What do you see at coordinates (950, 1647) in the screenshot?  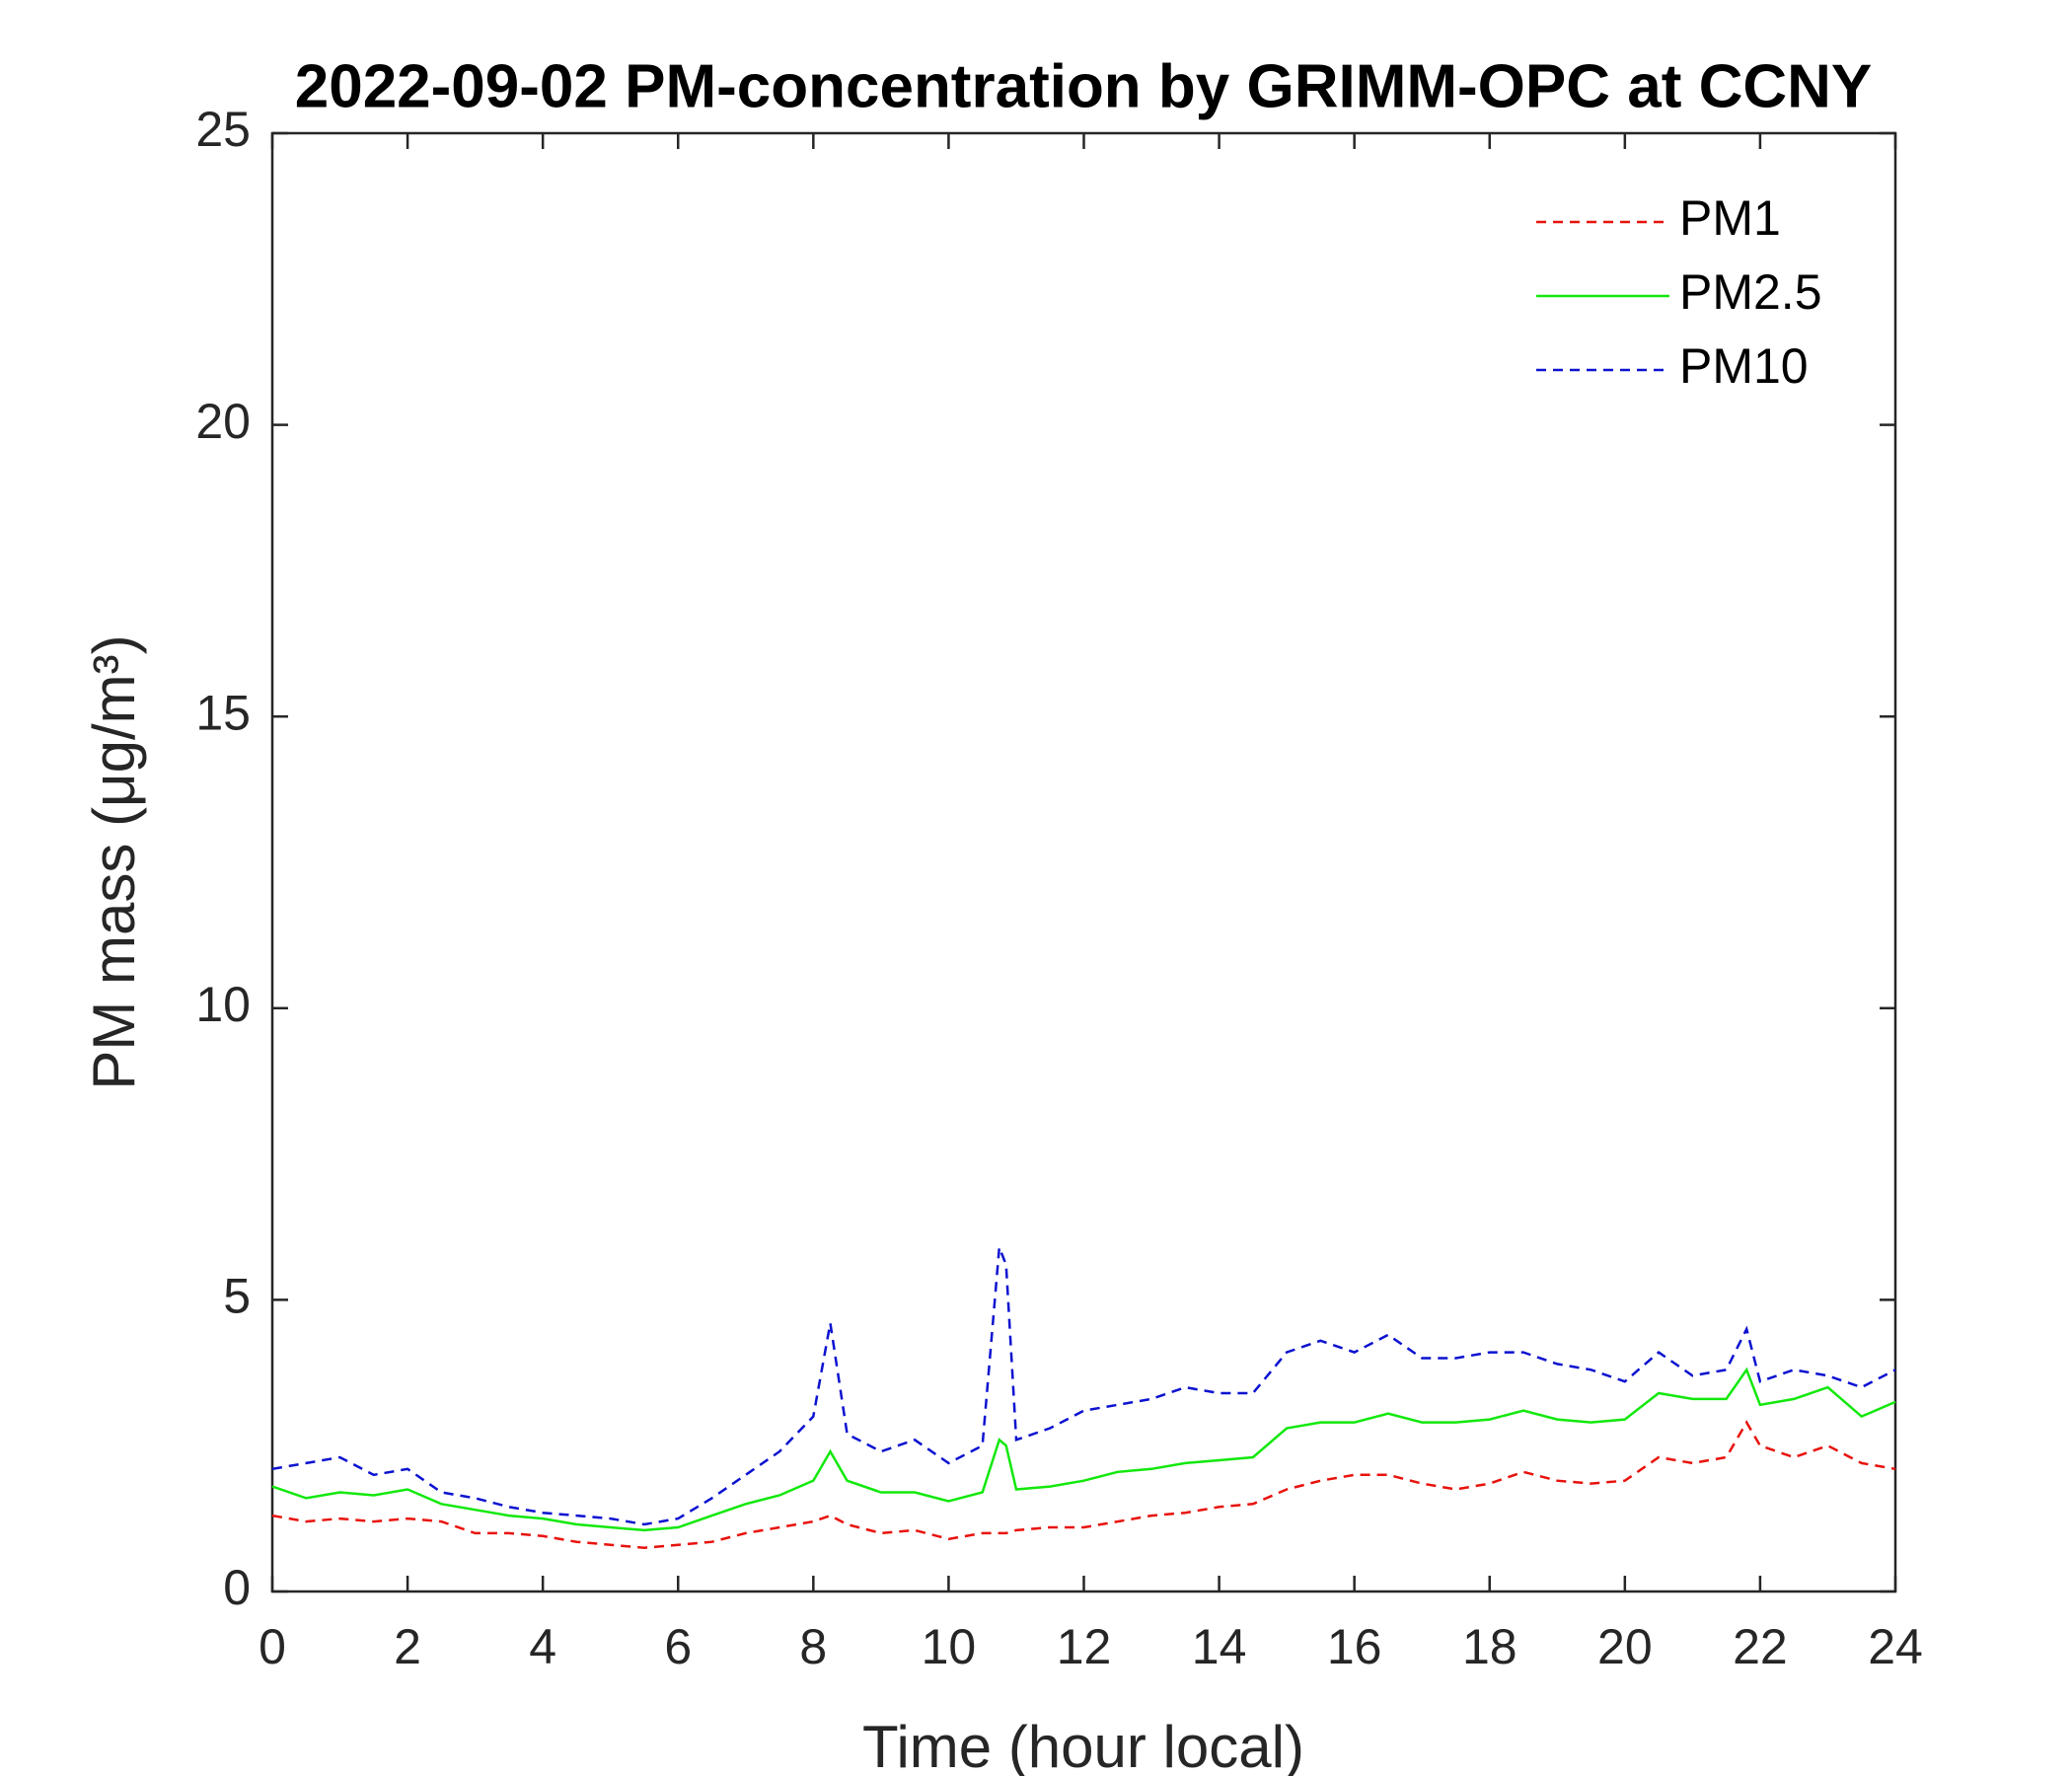 I see `x-tick-label: 10` at bounding box center [950, 1647].